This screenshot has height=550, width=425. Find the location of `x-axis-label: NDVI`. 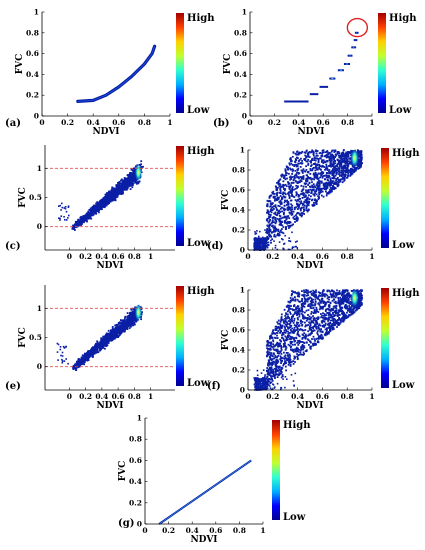

x-axis-label: NDVI is located at coordinates (309, 266).